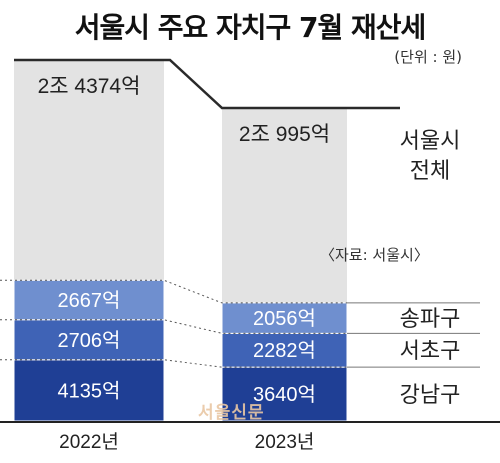 This screenshot has height=463, width=500. I want to click on bar-seocho-2022, so click(89, 340).